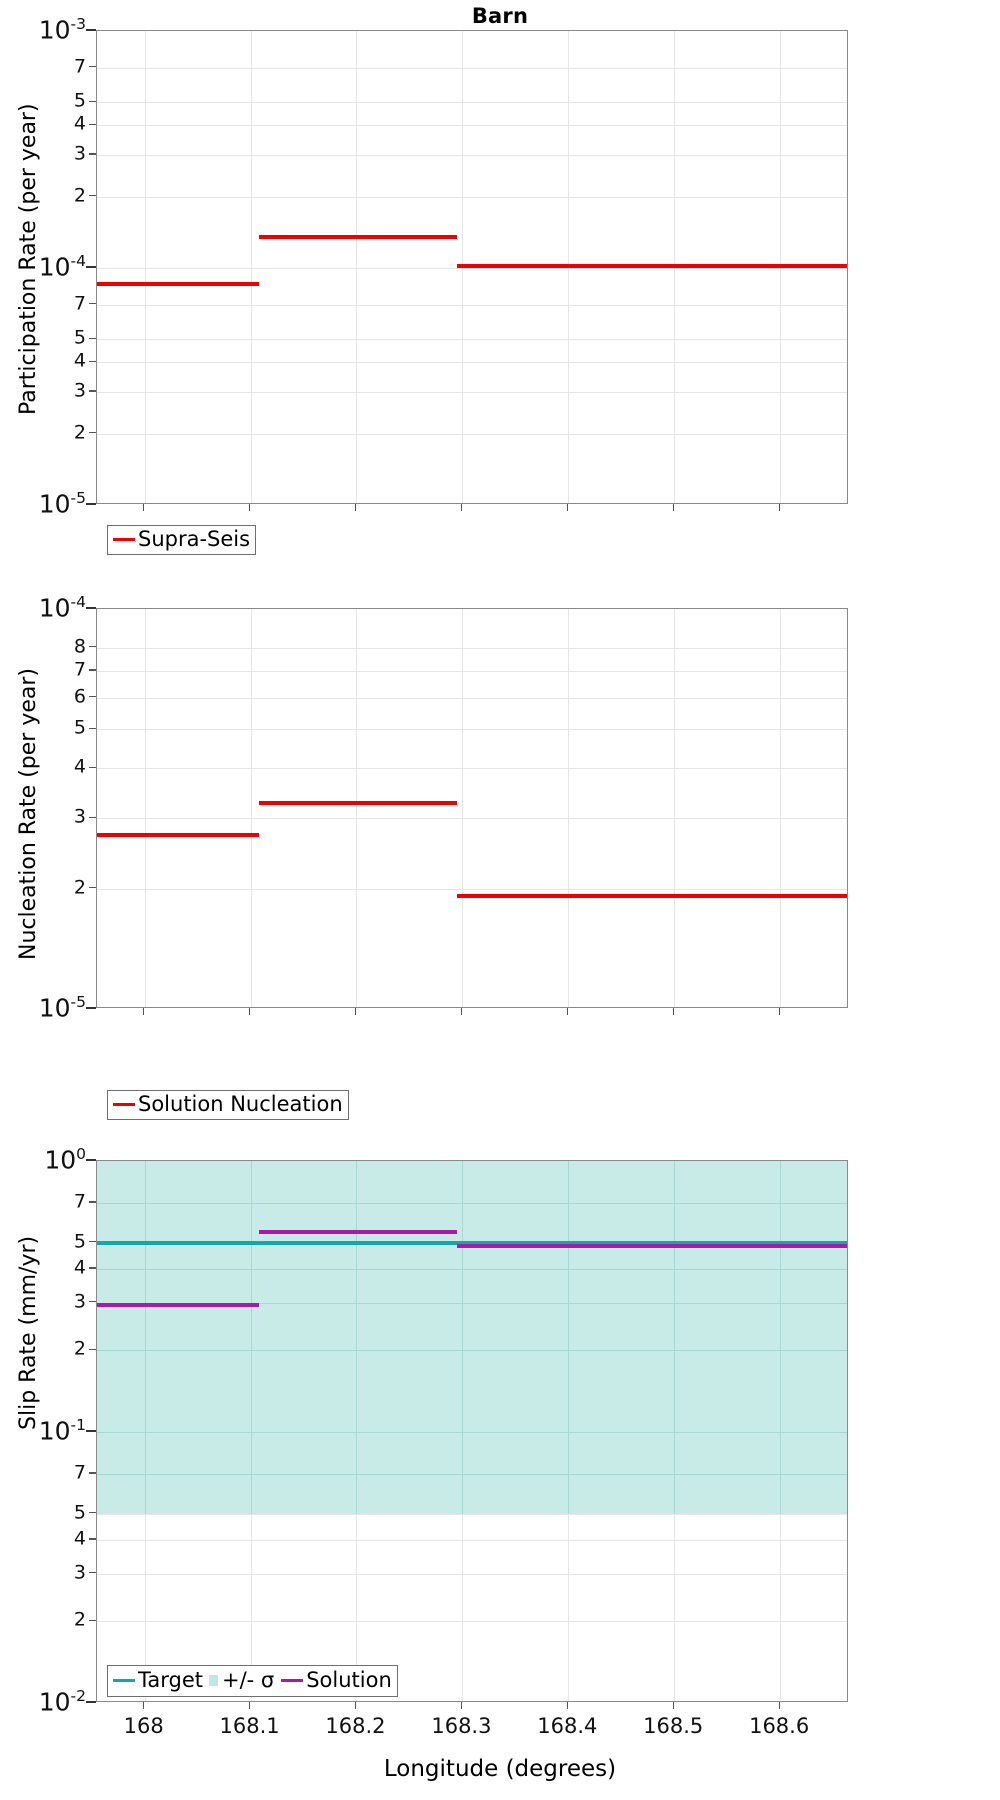  I want to click on legend-label-solution-nucleation: Solution Nucleation, so click(240, 1104).